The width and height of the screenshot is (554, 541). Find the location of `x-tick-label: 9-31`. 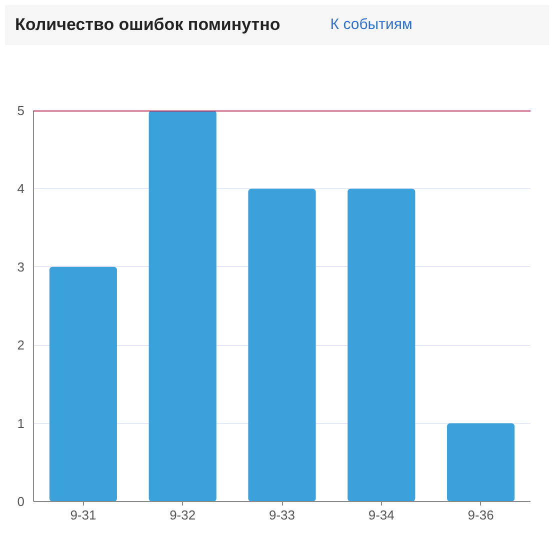

x-tick-label: 9-31 is located at coordinates (83, 515).